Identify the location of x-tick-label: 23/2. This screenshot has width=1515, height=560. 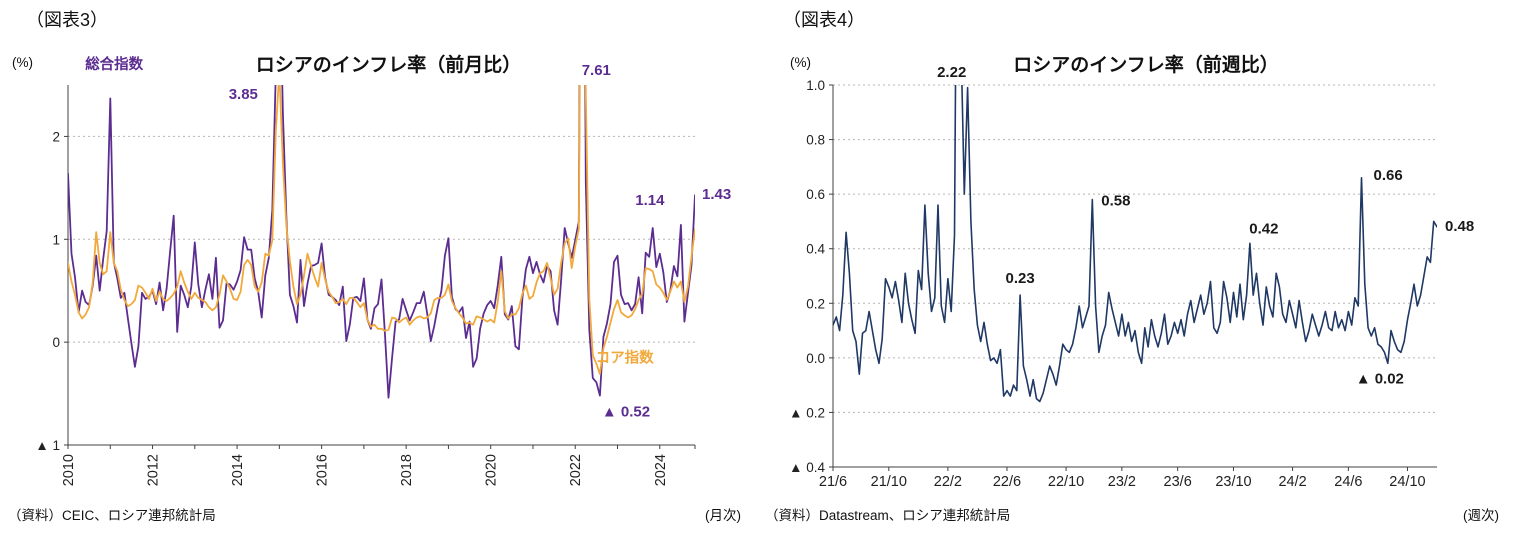
(1122, 482).